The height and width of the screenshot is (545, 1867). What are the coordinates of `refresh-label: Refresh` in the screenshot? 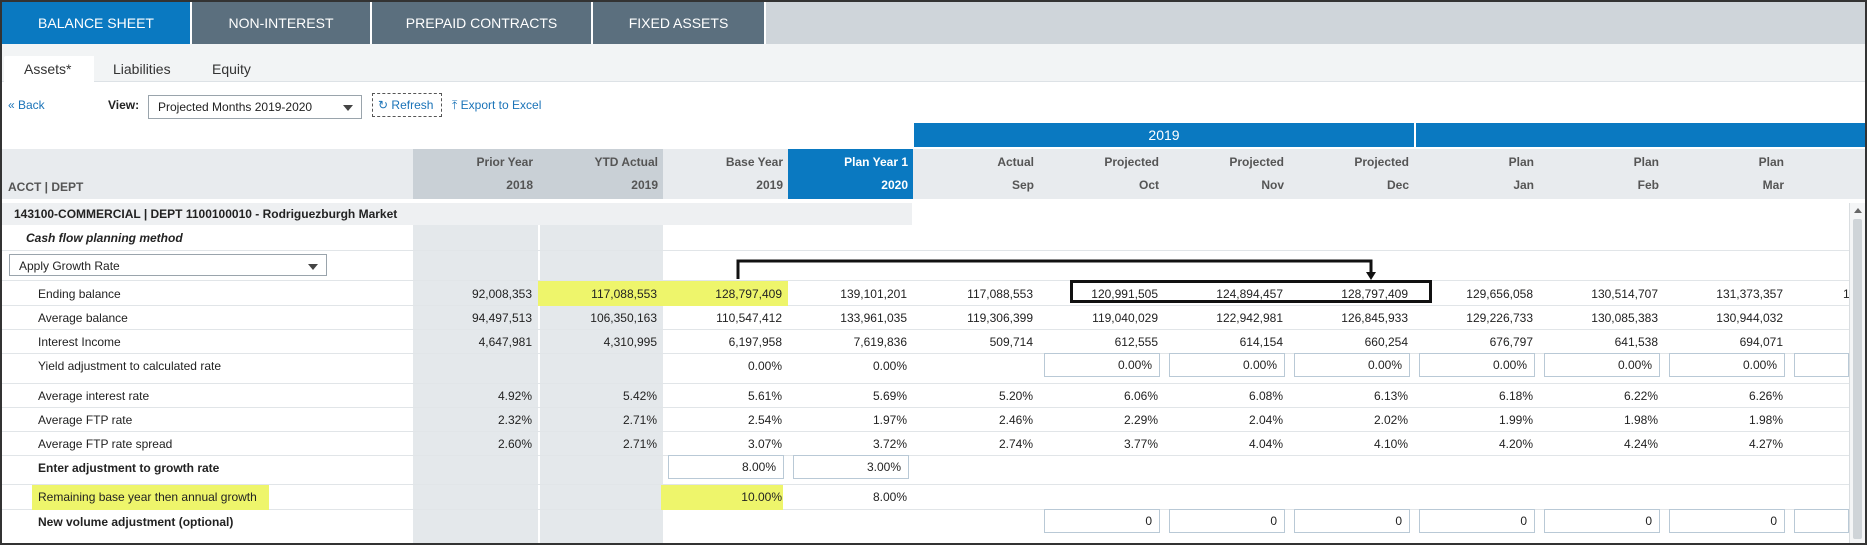 It's located at (412, 105).